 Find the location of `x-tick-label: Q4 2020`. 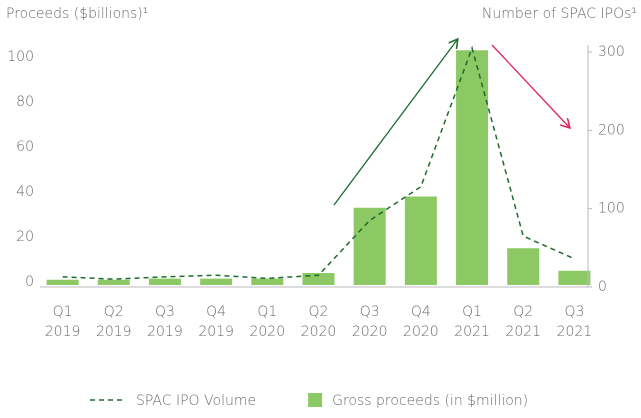

x-tick-label: Q4 2020 is located at coordinates (421, 322).